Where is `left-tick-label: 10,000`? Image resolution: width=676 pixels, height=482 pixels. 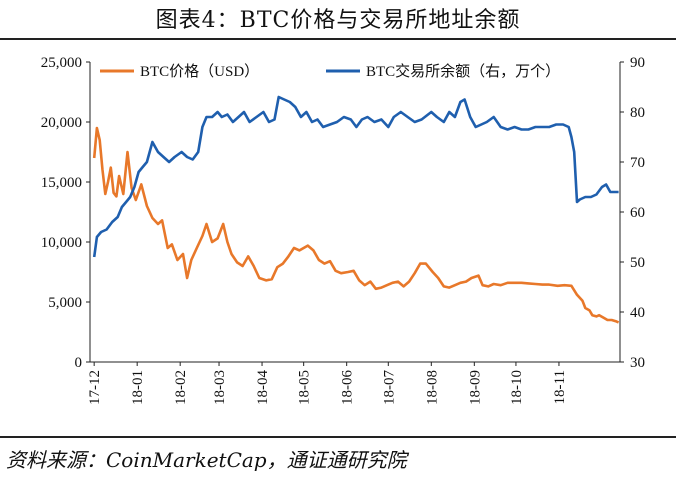
left-tick-label: 10,000 is located at coordinates (61, 243).